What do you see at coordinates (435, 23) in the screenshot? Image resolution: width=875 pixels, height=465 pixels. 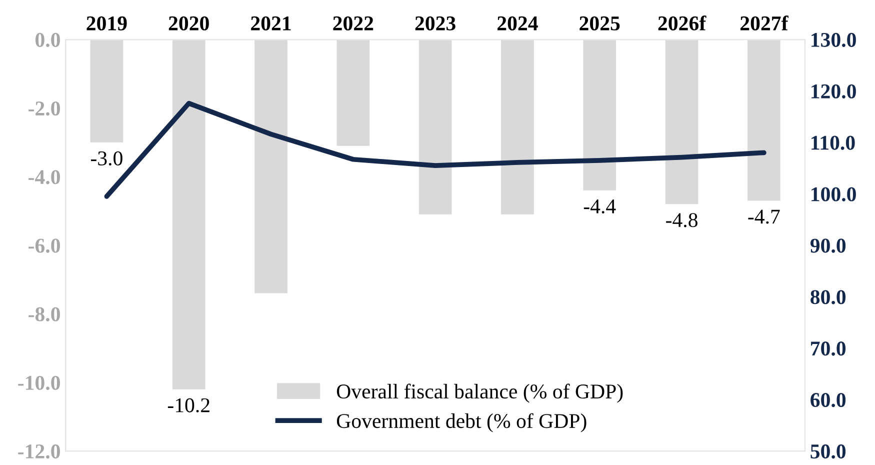 I see `x-tick-label: 2023` at bounding box center [435, 23].